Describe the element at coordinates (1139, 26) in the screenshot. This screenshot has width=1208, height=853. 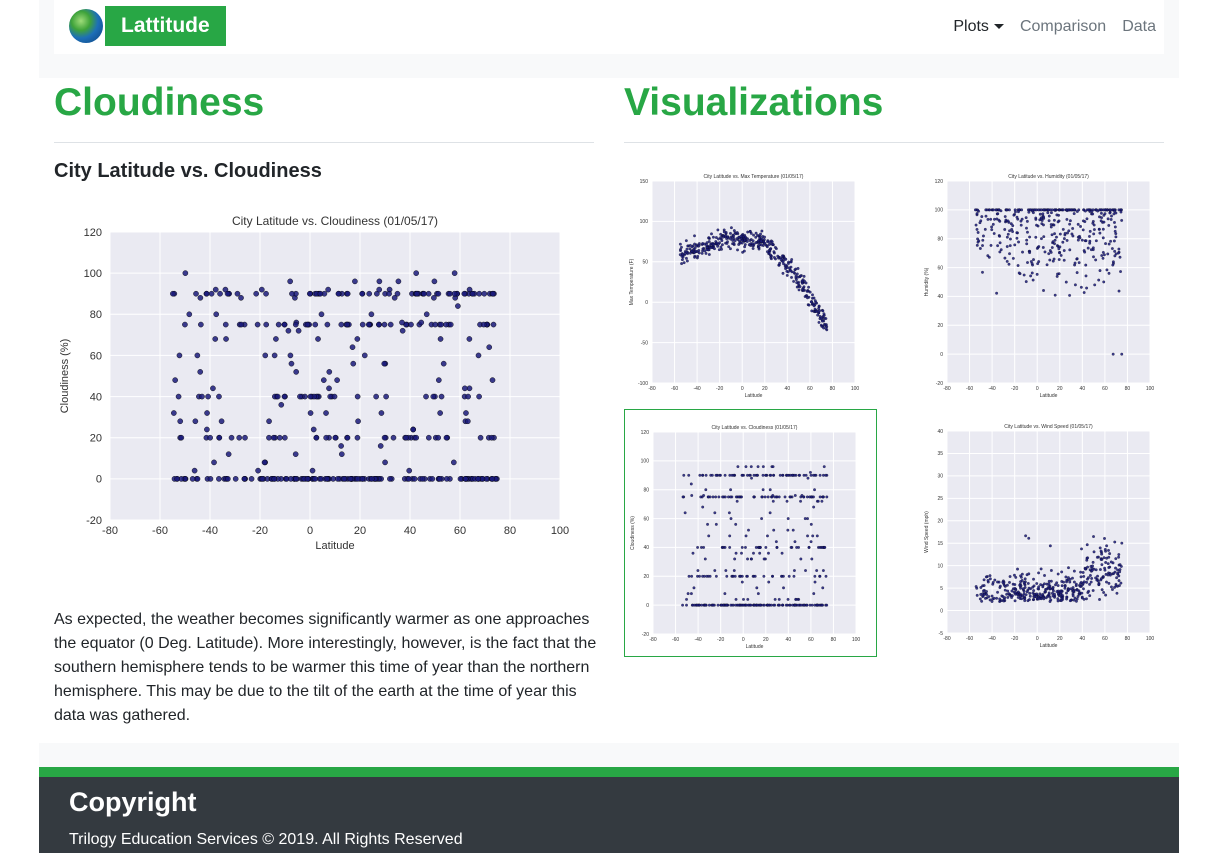
I see `nav-data: Data` at that location.